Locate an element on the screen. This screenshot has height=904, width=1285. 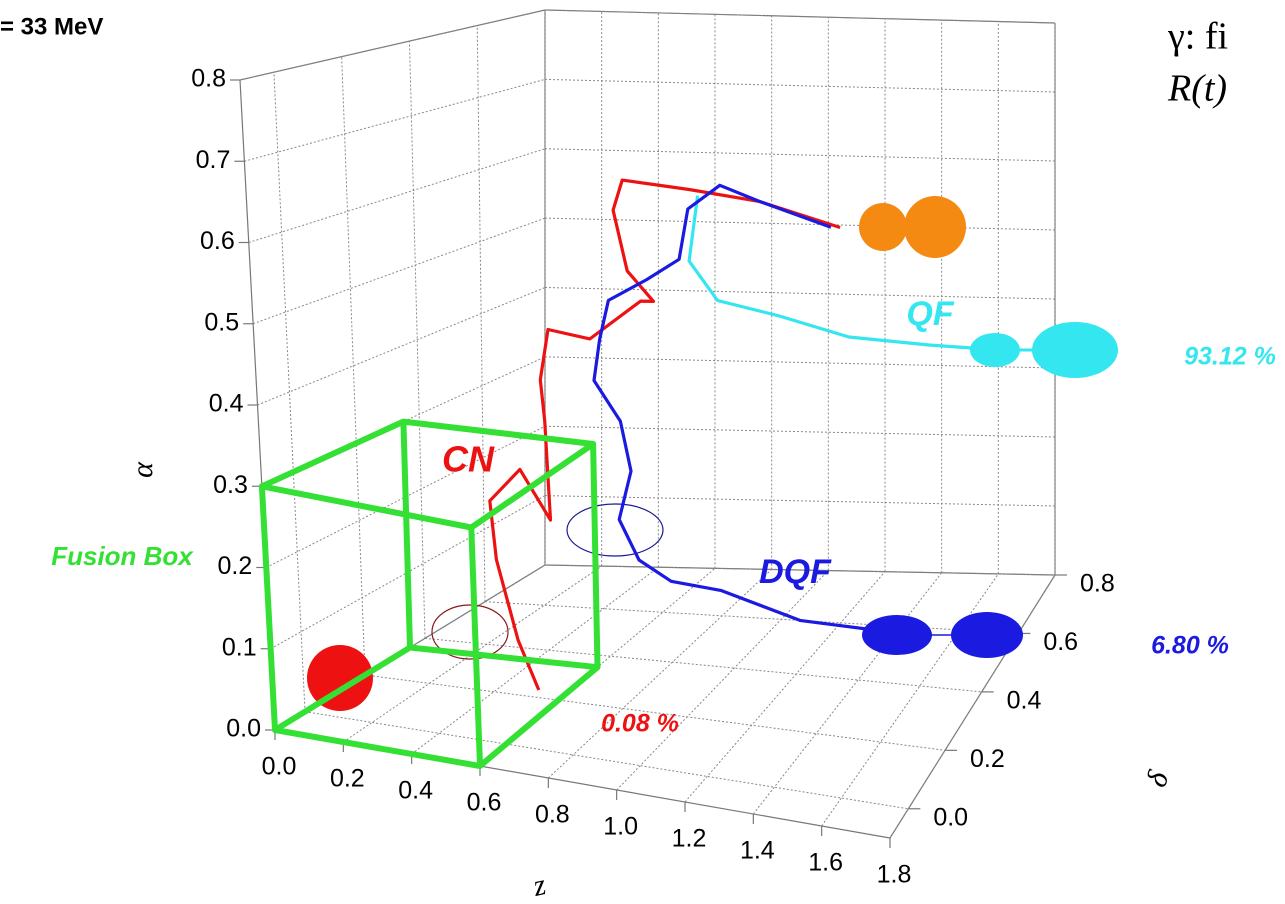
side-note: R(t) is located at coordinates (1197, 89).